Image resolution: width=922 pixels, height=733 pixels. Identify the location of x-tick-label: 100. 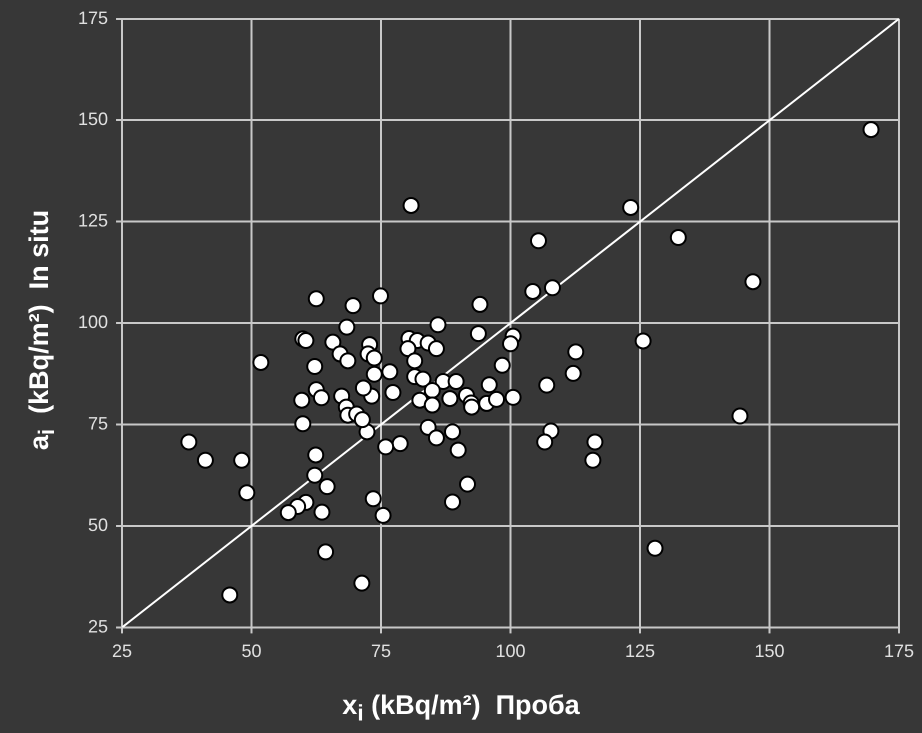
(510, 651).